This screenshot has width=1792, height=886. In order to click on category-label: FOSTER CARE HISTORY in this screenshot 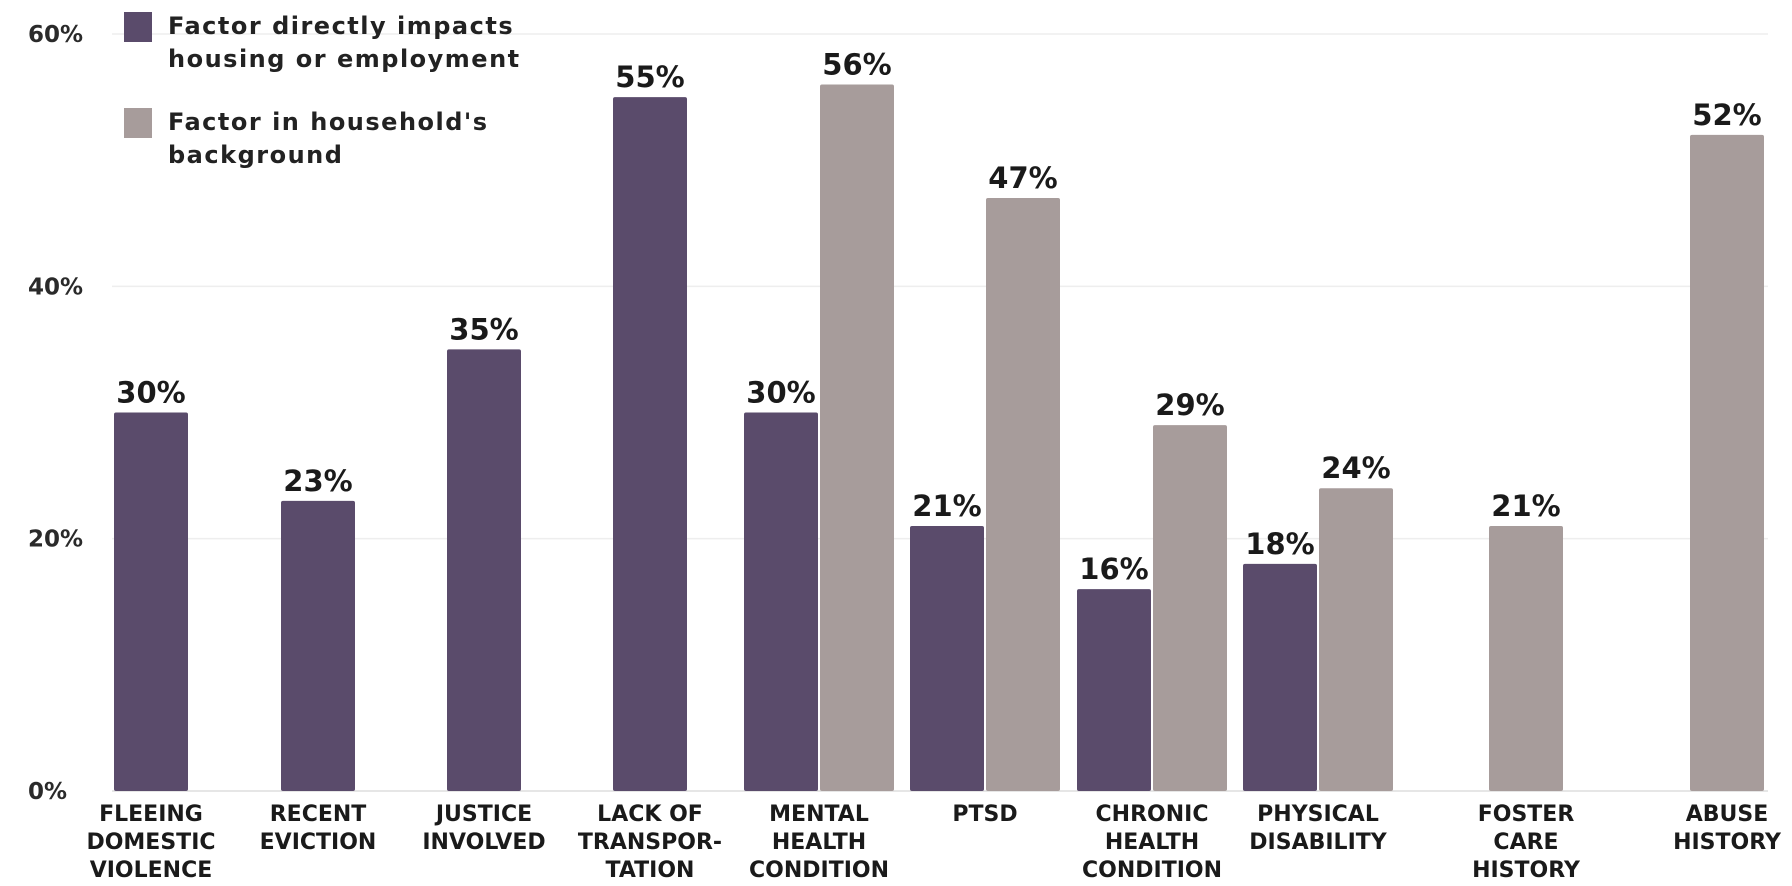, I will do `click(1526, 842)`.